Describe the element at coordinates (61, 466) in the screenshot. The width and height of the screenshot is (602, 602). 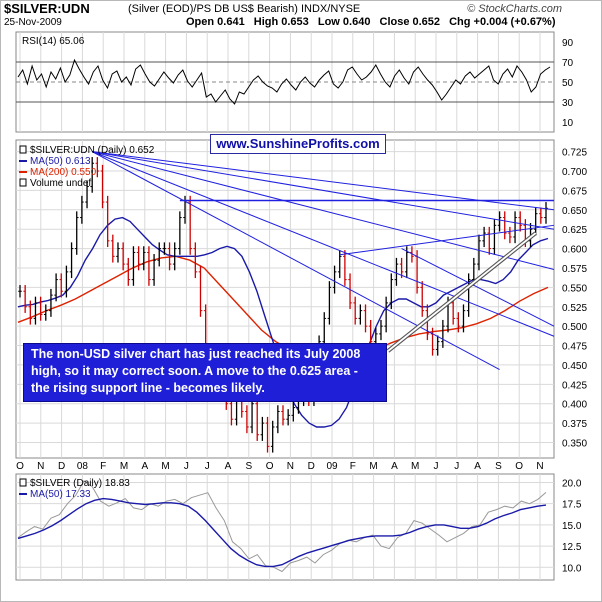
I see `x-tick-label-2: D` at that location.